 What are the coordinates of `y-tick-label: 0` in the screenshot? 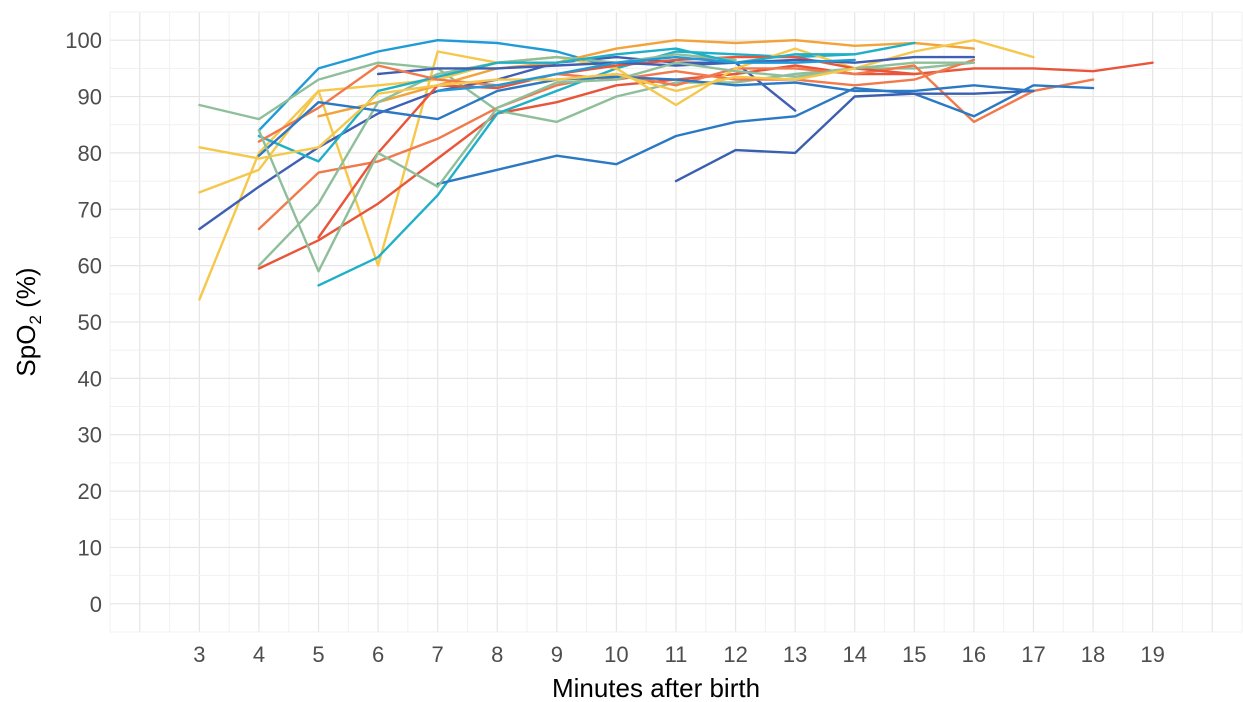 It's located at (96, 604).